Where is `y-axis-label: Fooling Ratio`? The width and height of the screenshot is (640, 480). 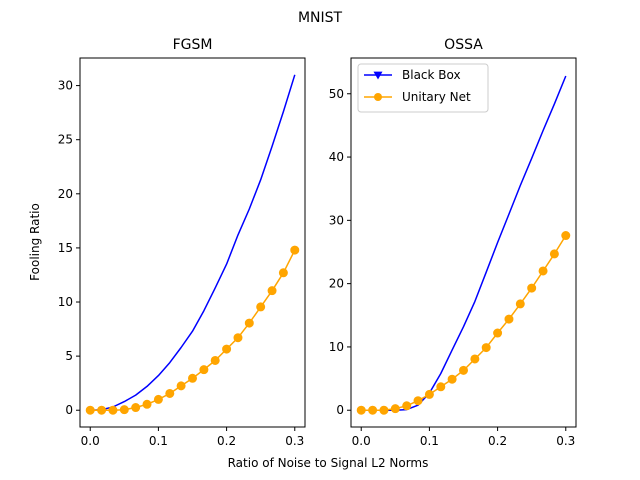
y-axis-label: Fooling Ratio is located at coordinates (35, 242).